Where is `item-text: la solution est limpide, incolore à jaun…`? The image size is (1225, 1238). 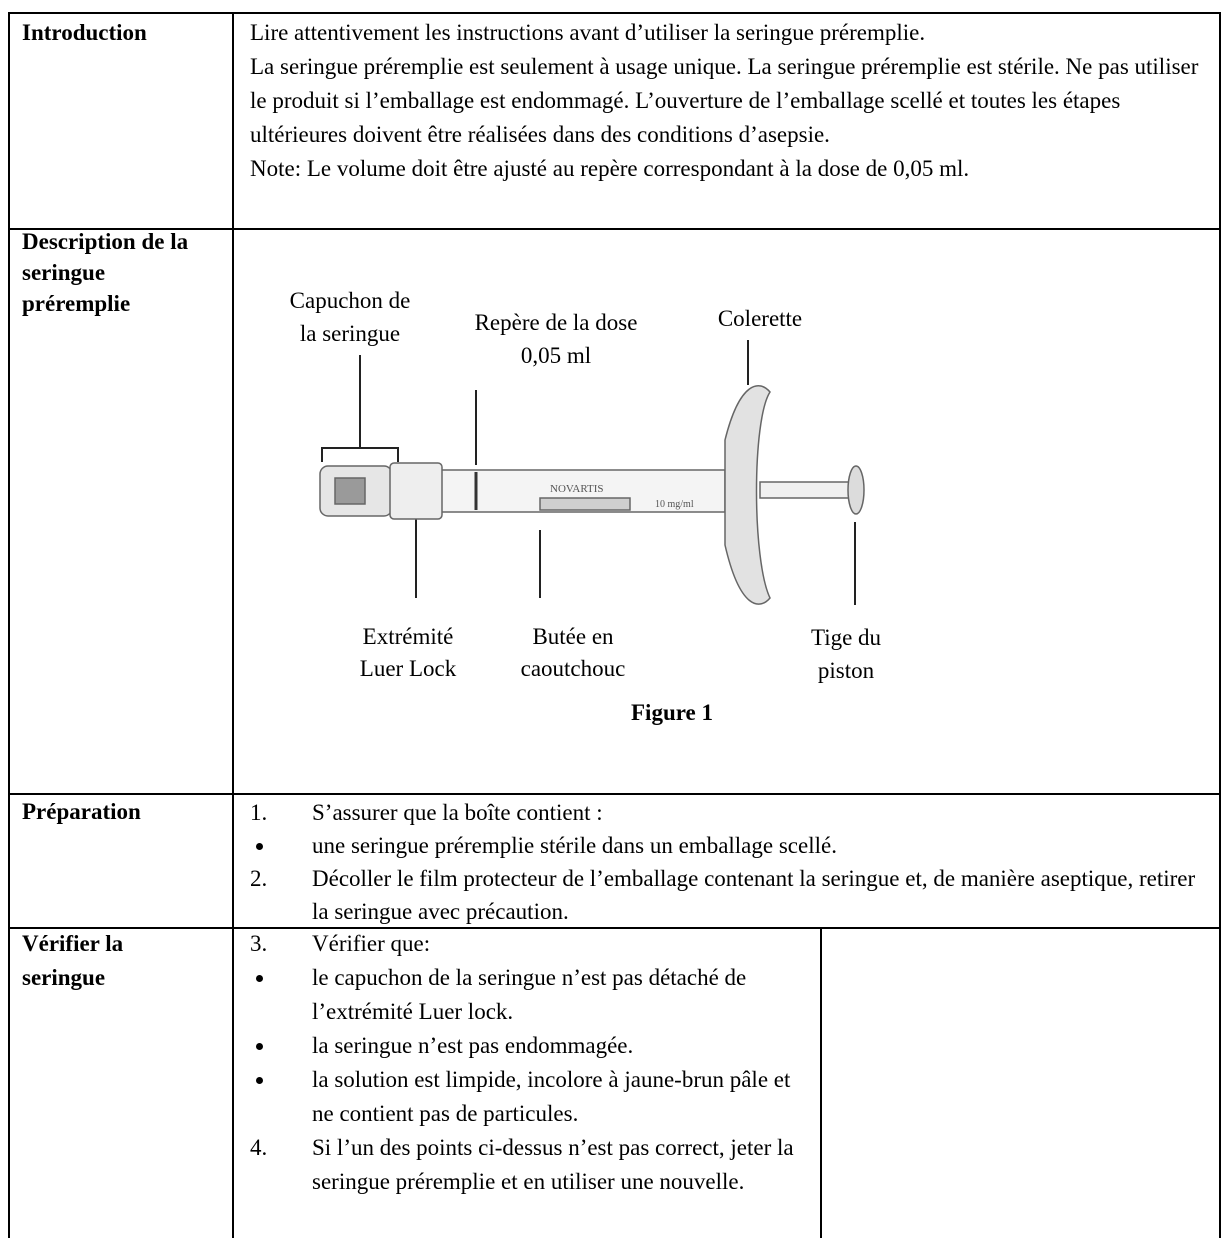
item-text: la solution est limpide, incolore à jaun… is located at coordinates (551, 1096).